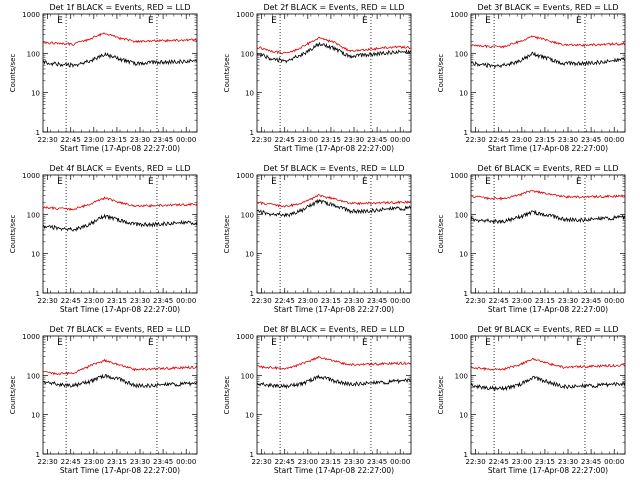 The image size is (640, 484). I want to click on chart-title: Det 4f BLACK = Events, RED = LLD, so click(119, 168).